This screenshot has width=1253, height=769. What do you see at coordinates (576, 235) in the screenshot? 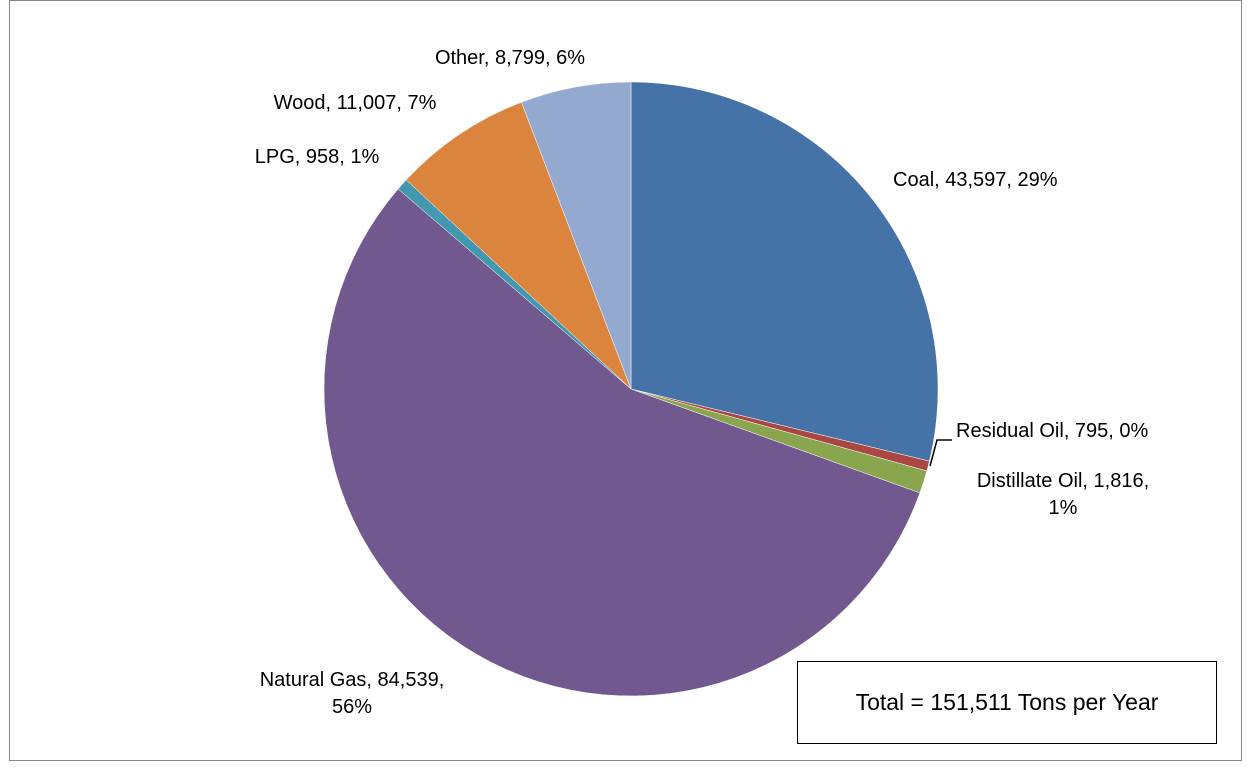
I see `slice-other` at bounding box center [576, 235].